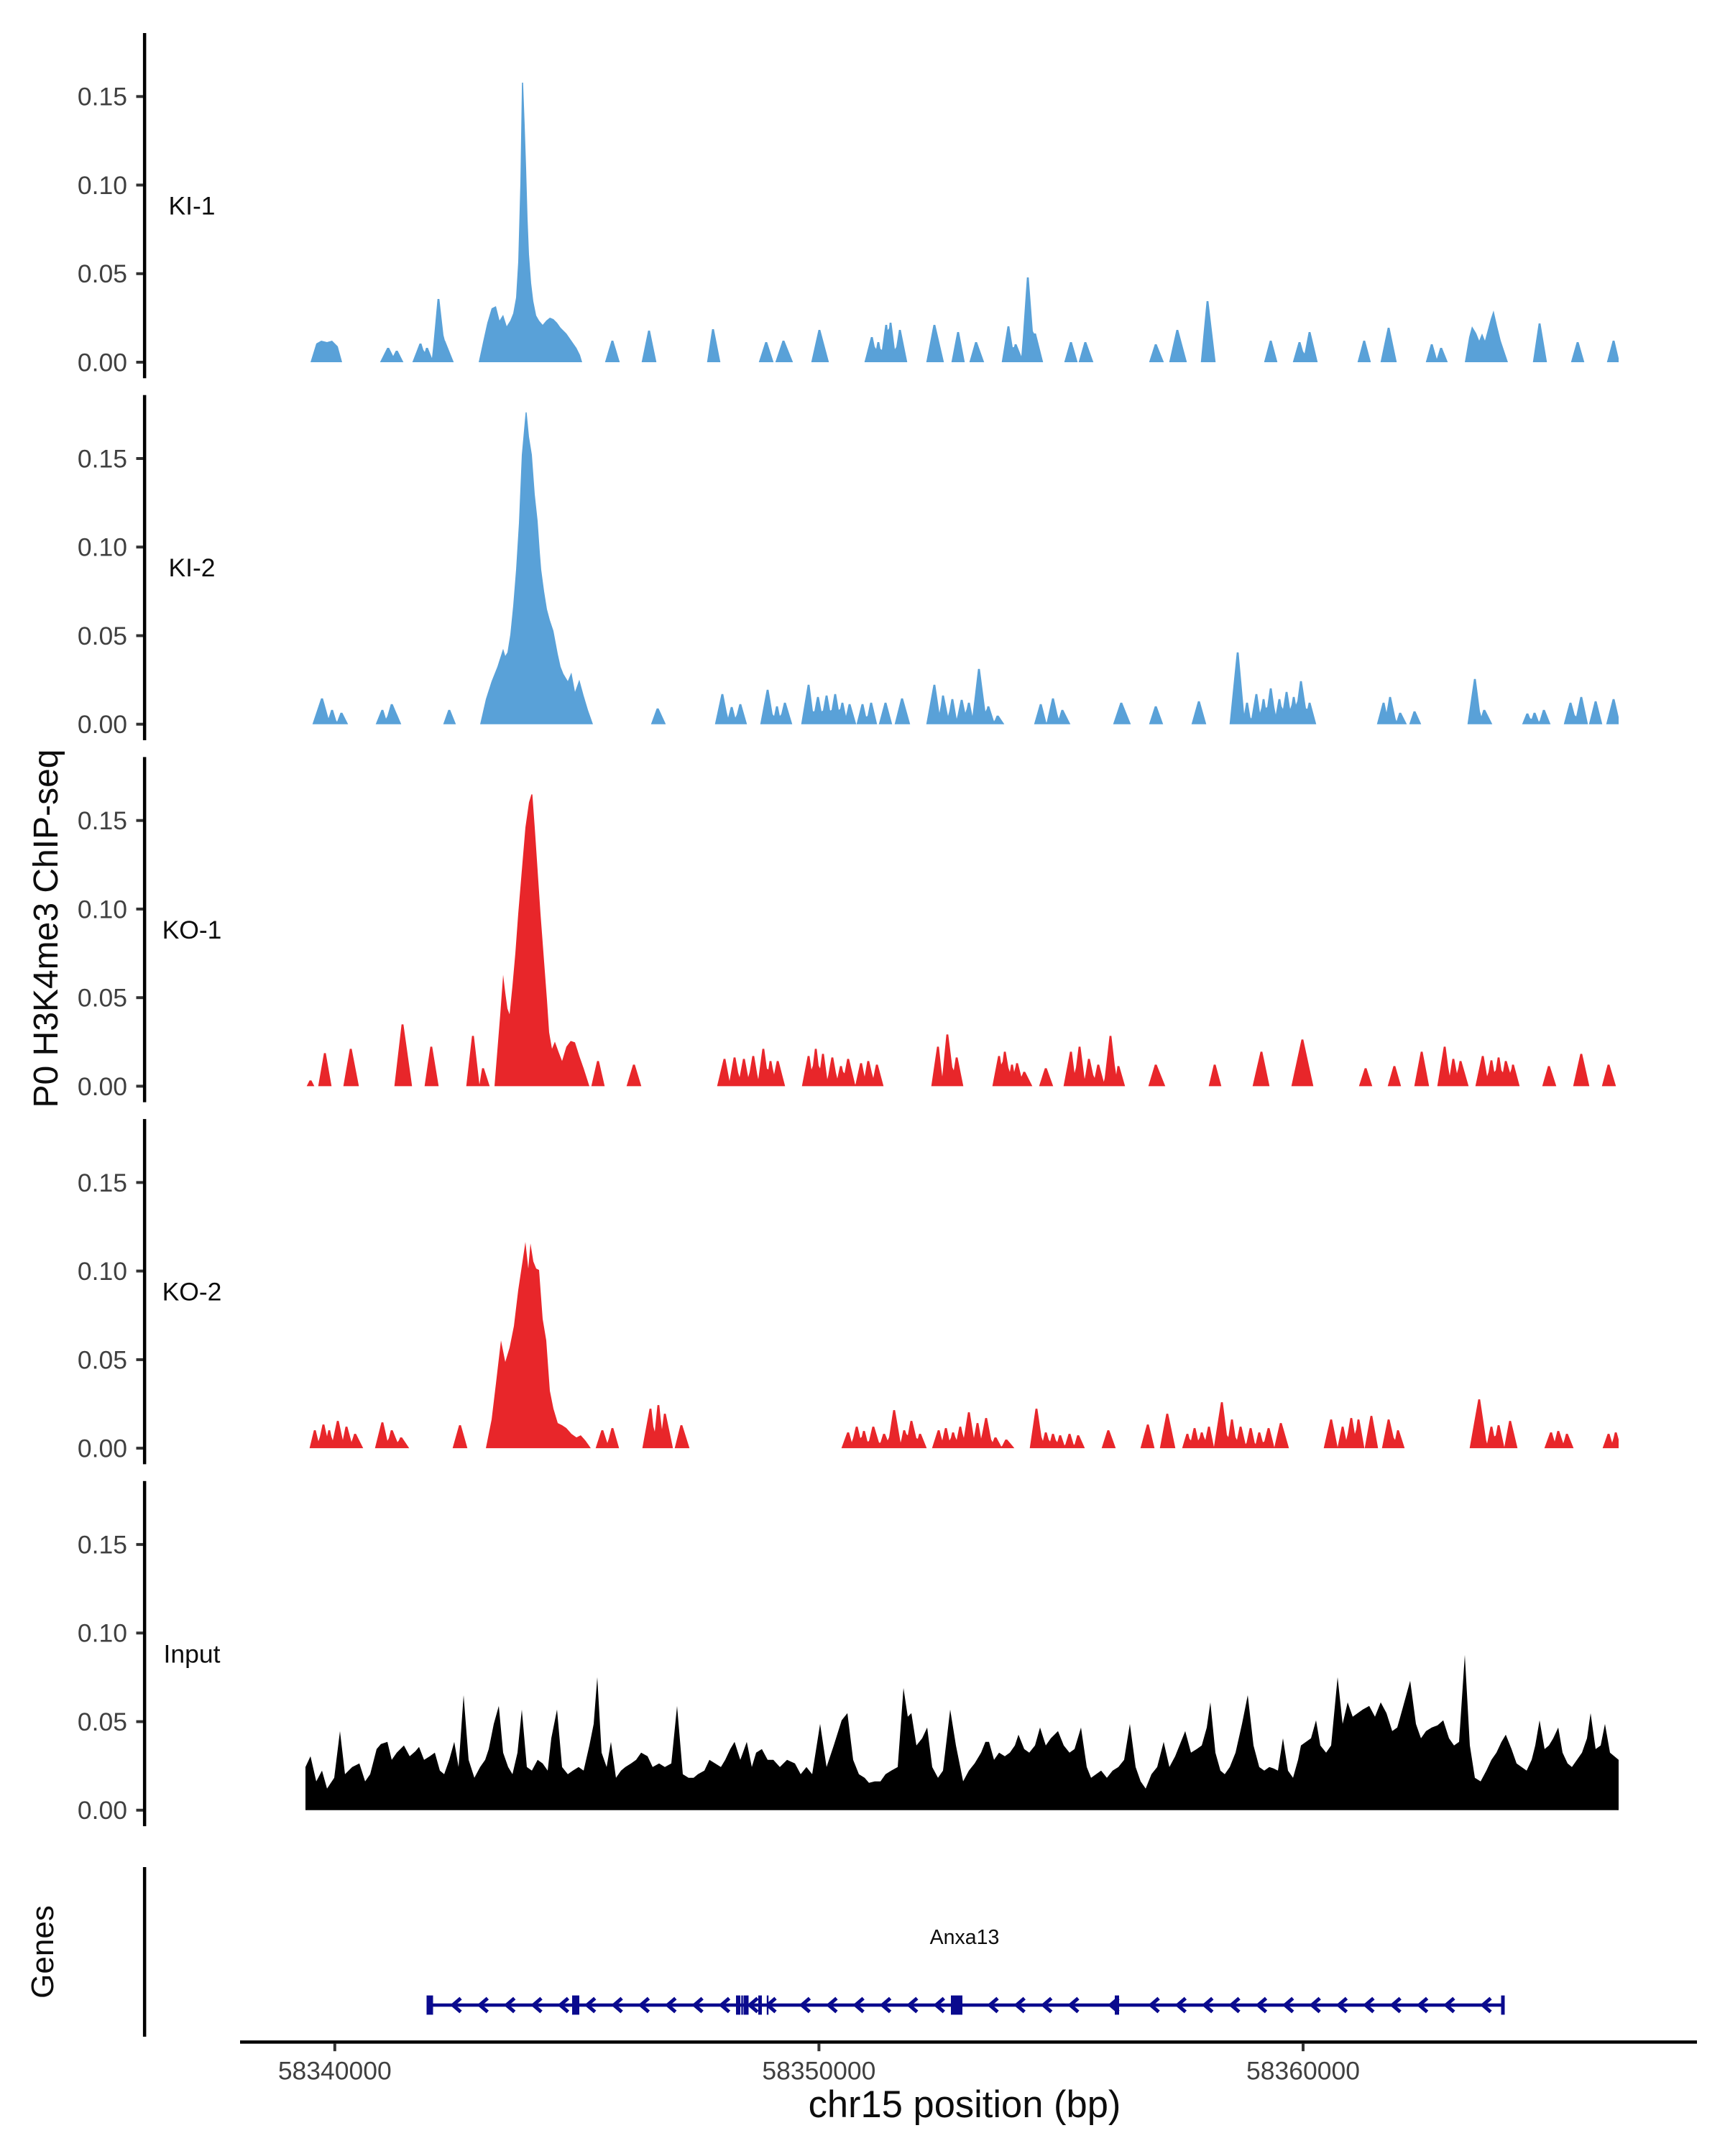  I want to click on svg-text: Input, so click(192, 1653).